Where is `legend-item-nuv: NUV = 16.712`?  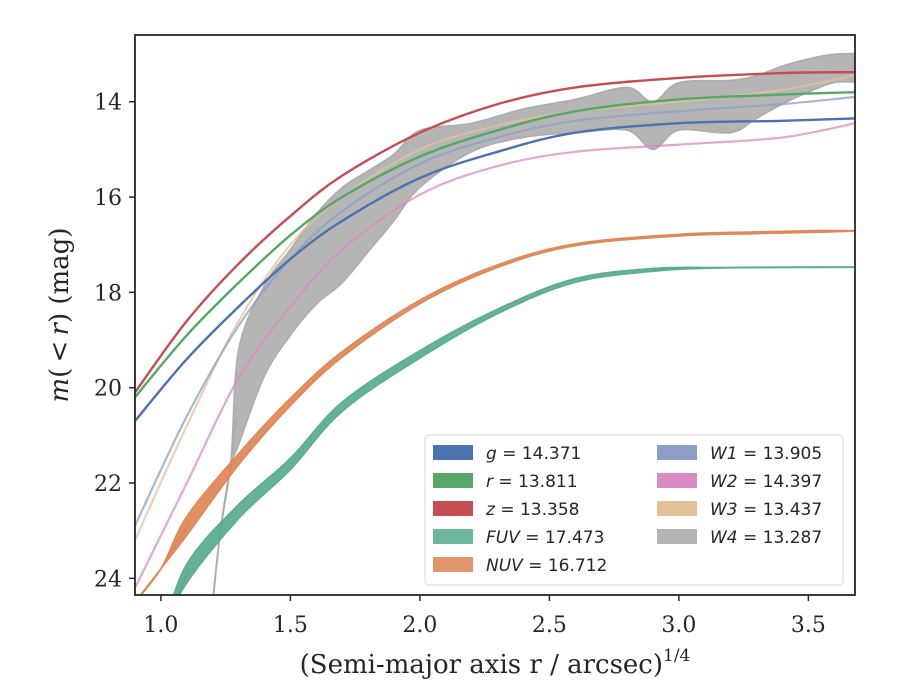 legend-item-nuv: NUV = 16.712 is located at coordinates (520, 566).